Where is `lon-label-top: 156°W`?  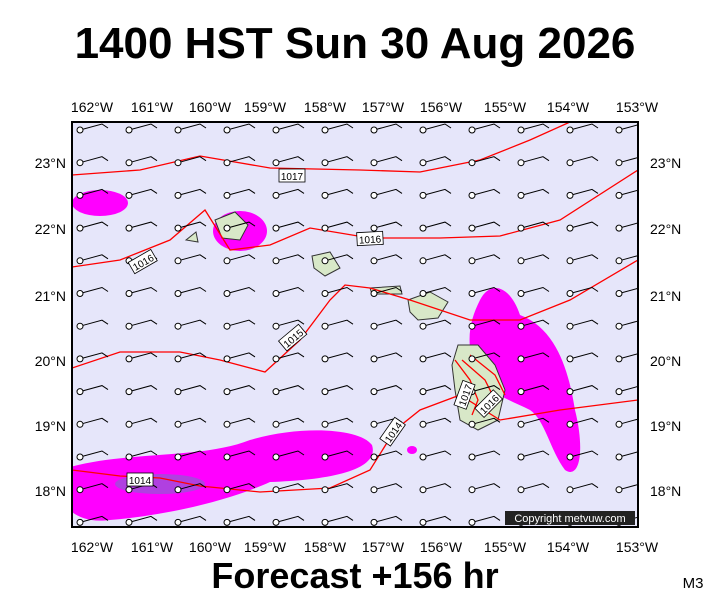 lon-label-top: 156°W is located at coordinates (441, 107).